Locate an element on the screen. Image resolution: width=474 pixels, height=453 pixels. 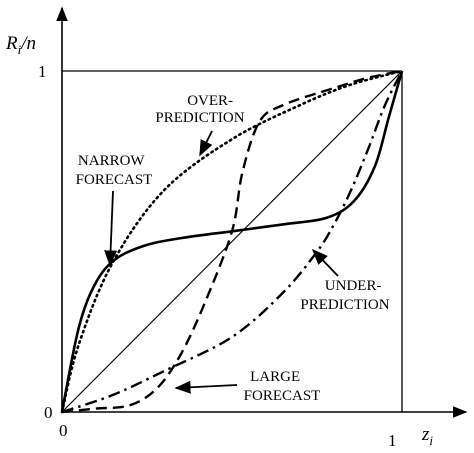
y-axis-label: Ri/n is located at coordinates (20, 45).